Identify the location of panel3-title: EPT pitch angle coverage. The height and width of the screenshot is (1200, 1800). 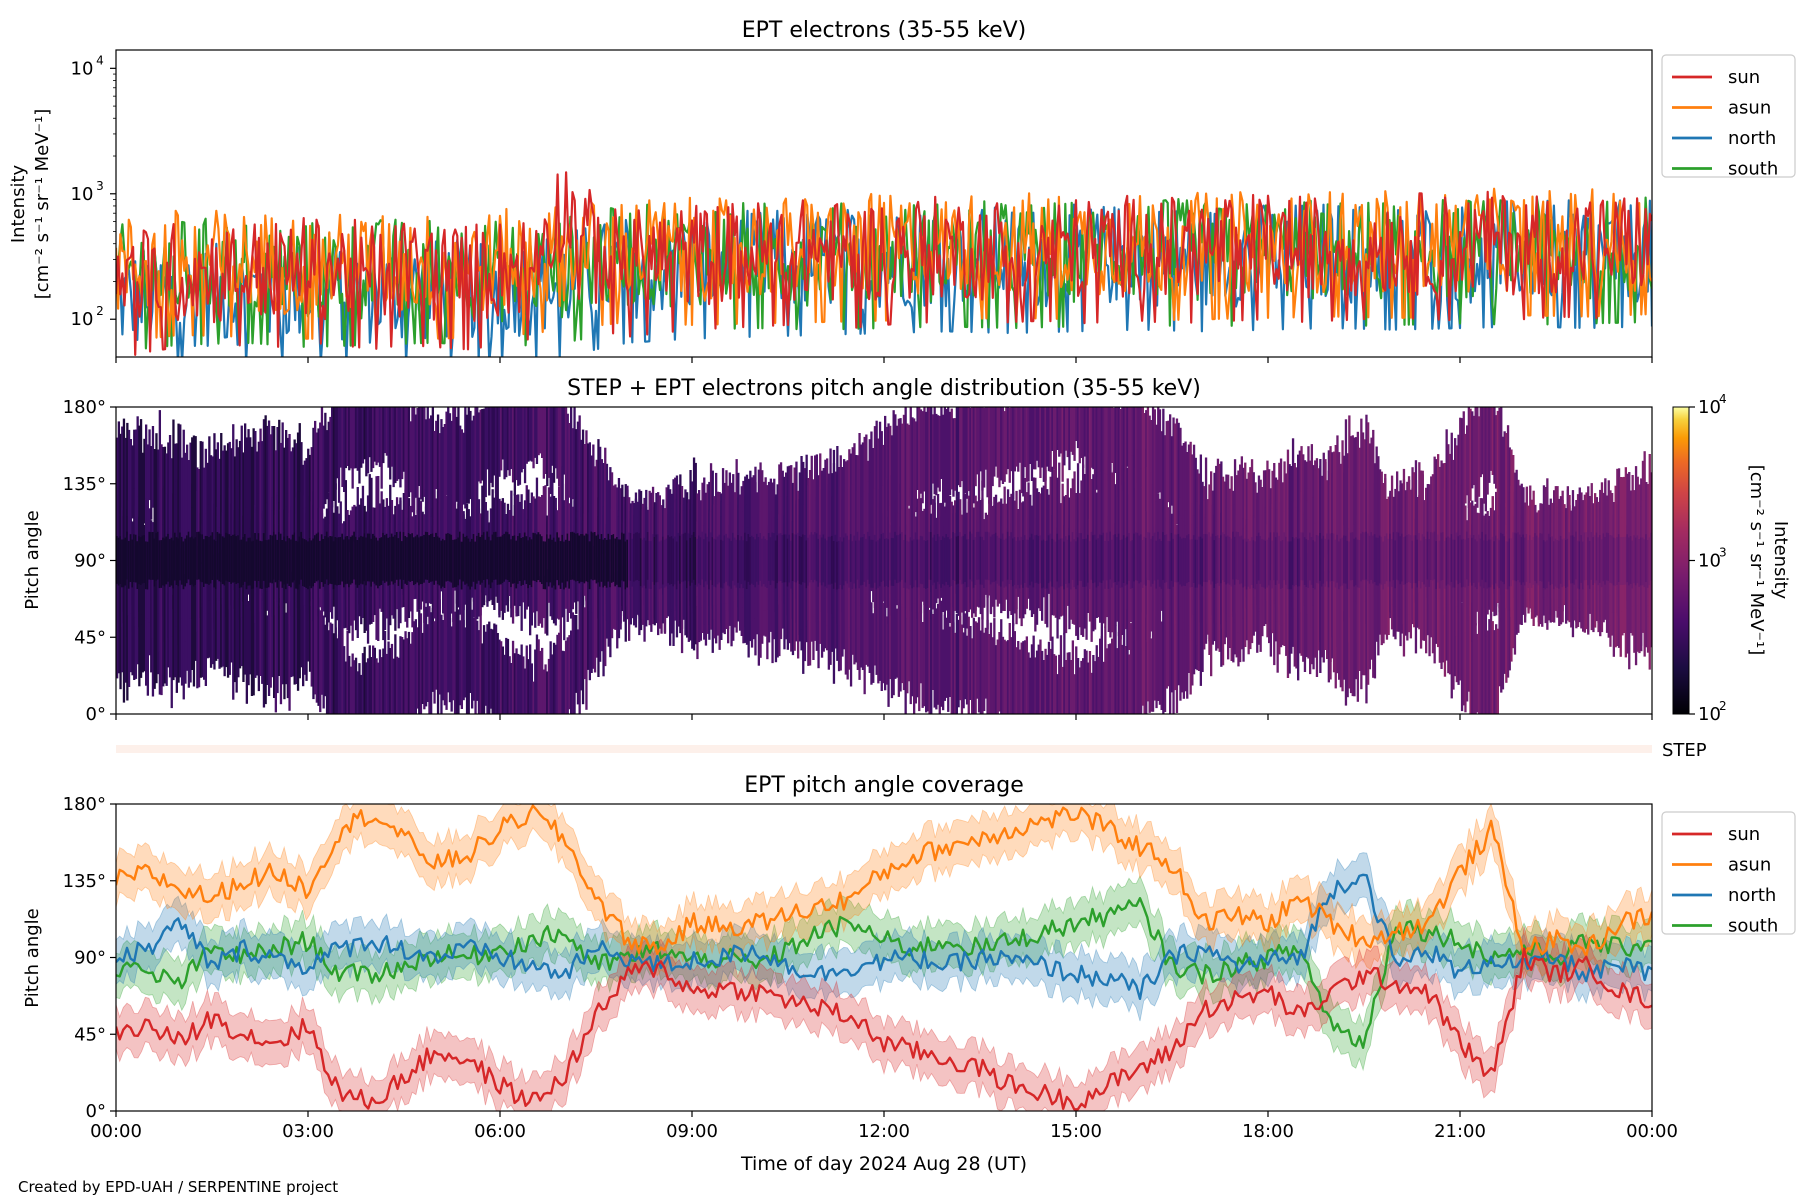
(884, 785).